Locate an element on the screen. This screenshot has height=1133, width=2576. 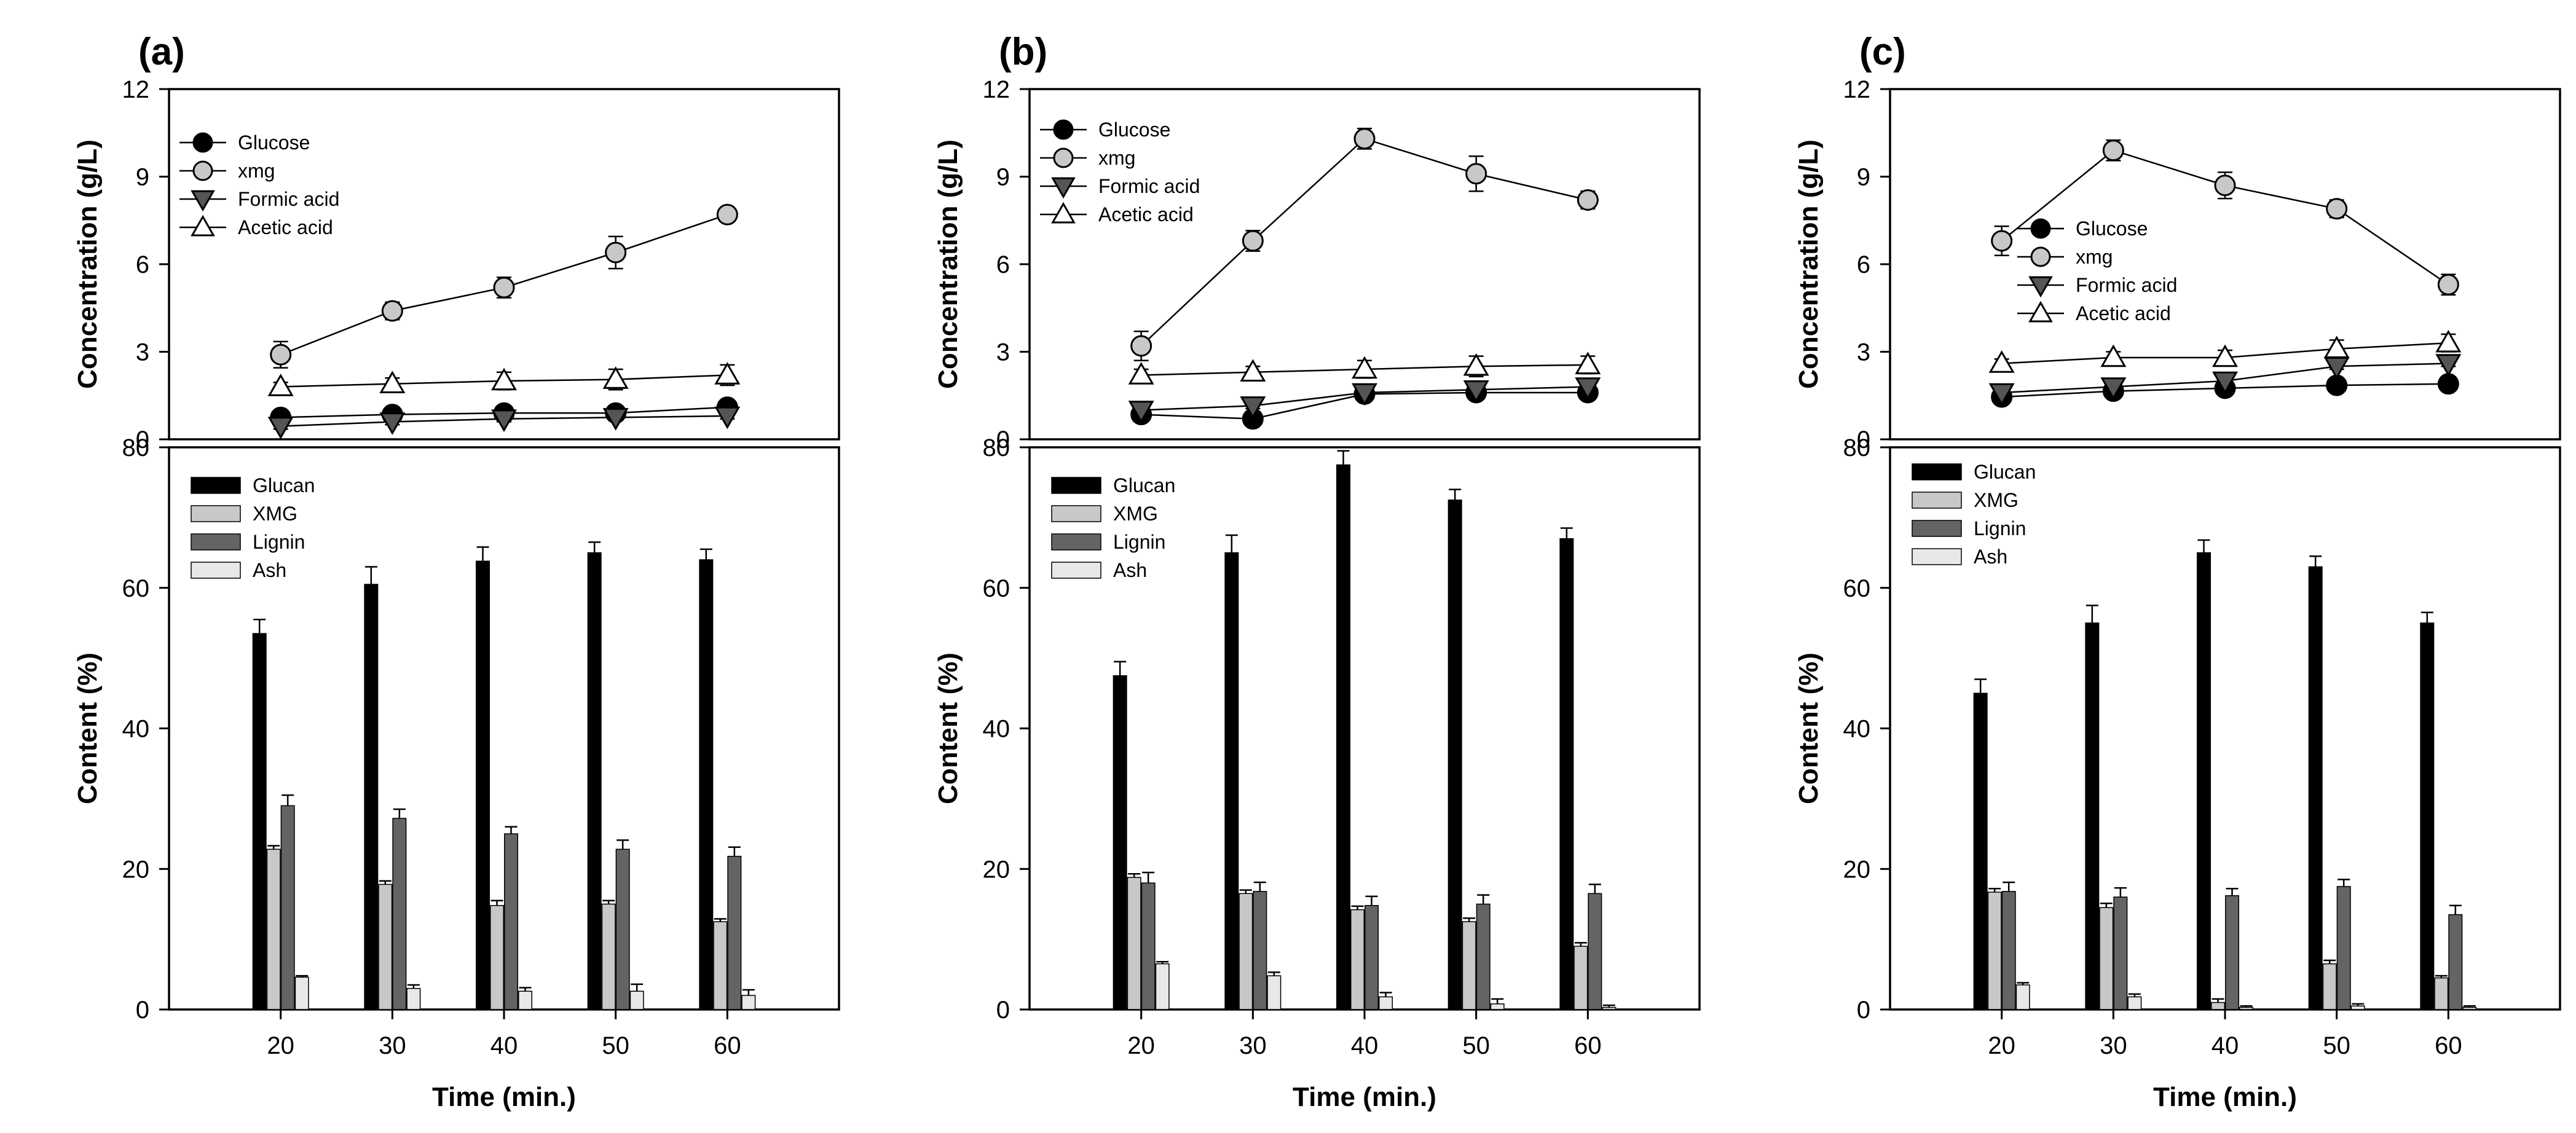
y-tick-label: 9 is located at coordinates (142, 177).